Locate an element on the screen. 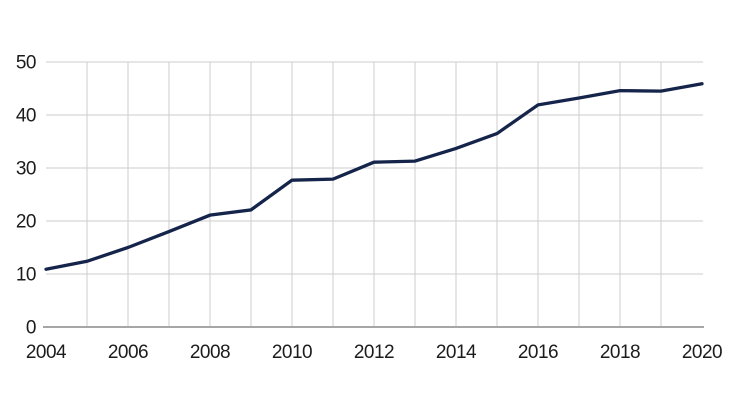 Image resolution: width=730 pixels, height=410 pixels. x-tick-label: 2014 is located at coordinates (456, 352).